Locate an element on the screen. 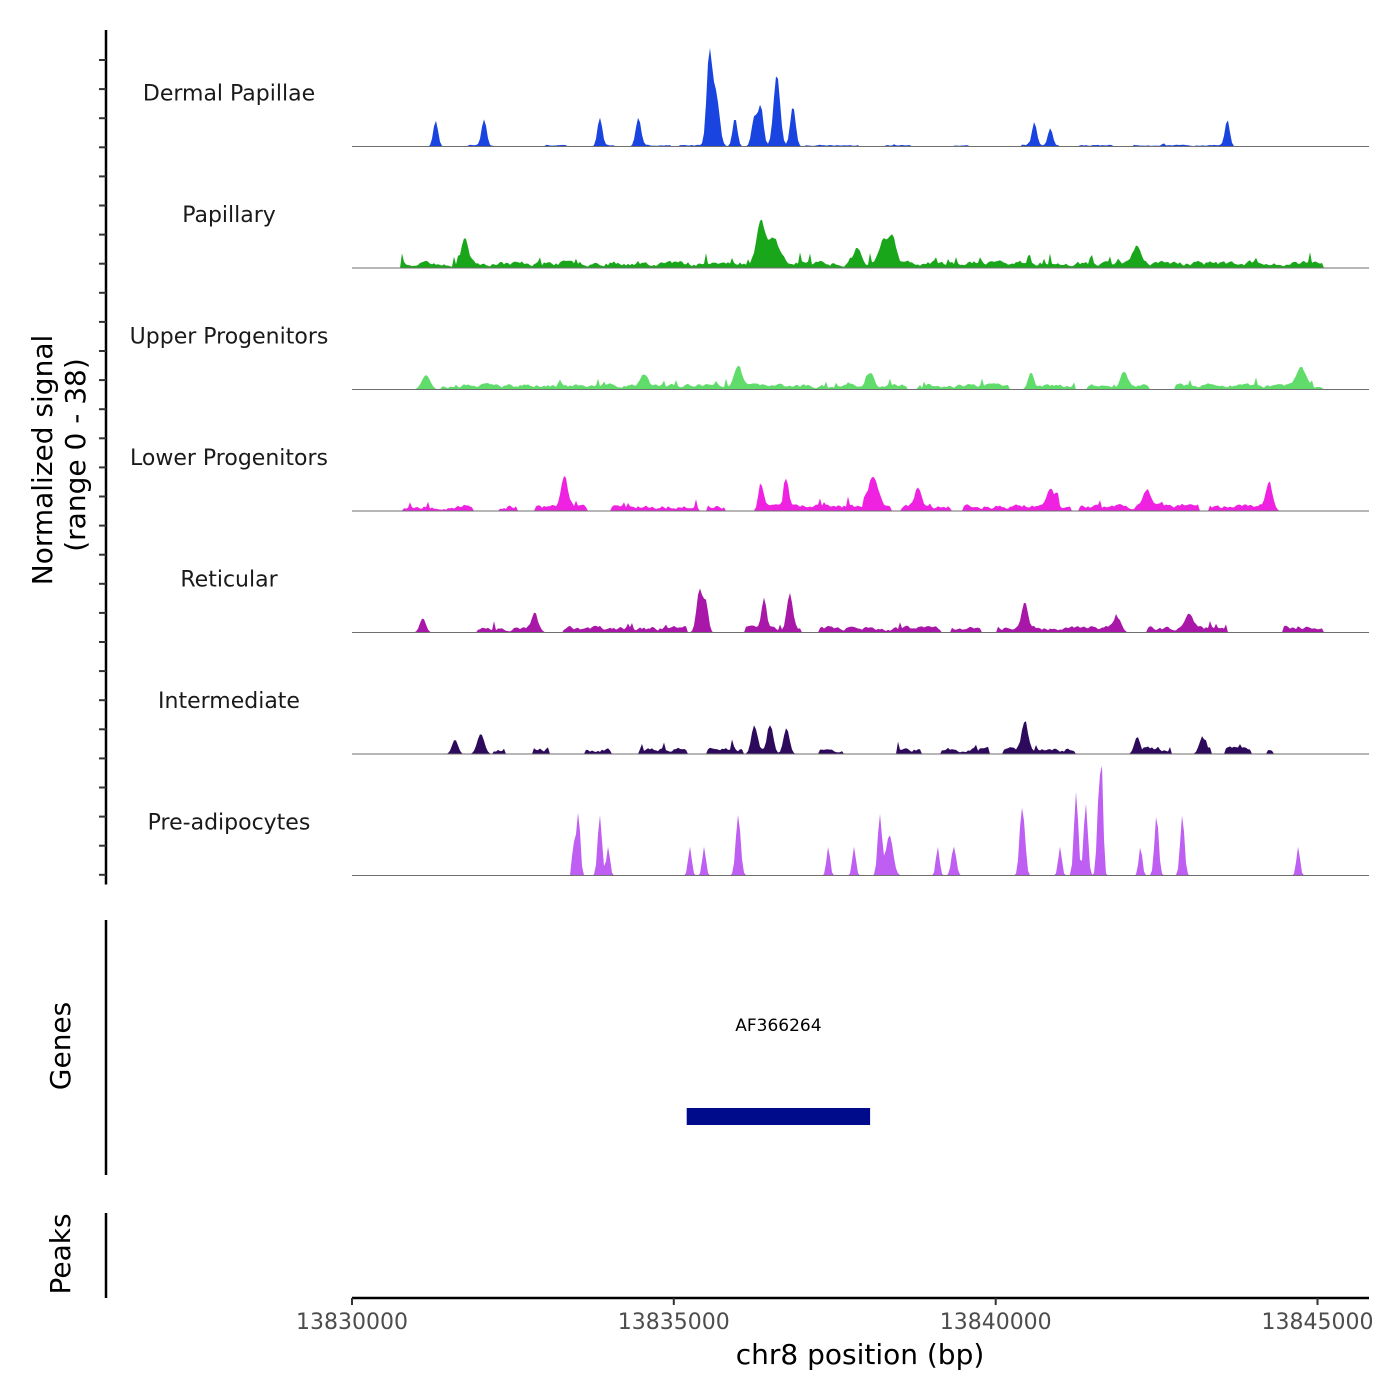 The height and width of the screenshot is (1400, 1400). track-label: Lower Progenitors is located at coordinates (229, 458).